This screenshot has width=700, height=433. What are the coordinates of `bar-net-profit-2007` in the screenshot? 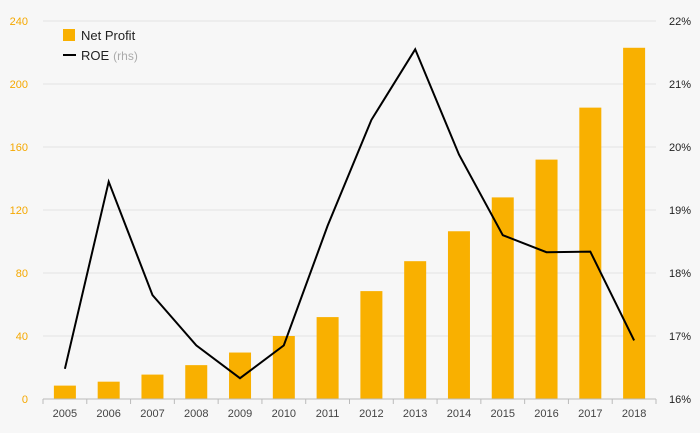 It's located at (152, 386).